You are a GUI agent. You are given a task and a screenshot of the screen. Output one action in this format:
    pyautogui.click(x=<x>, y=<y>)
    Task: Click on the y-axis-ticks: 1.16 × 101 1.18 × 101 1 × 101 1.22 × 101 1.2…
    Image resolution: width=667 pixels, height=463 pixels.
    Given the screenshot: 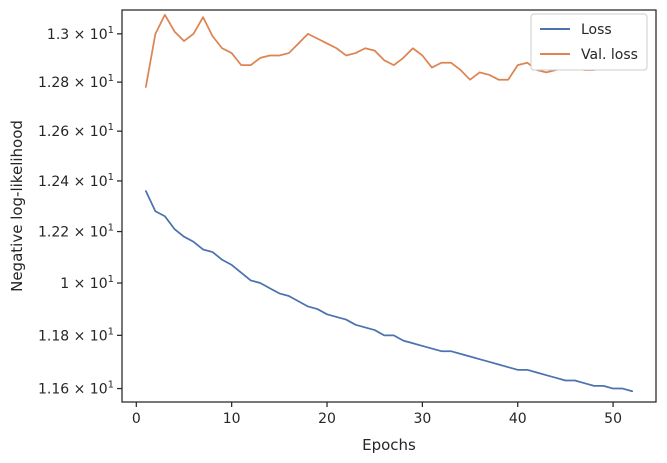 What is the action you would take?
    pyautogui.click(x=80, y=211)
    